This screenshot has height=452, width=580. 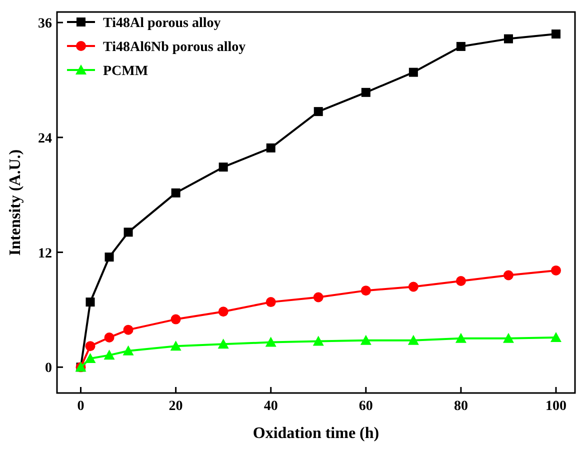 What do you see at coordinates (80, 406) in the screenshot?
I see `x-tick-label: 0` at bounding box center [80, 406].